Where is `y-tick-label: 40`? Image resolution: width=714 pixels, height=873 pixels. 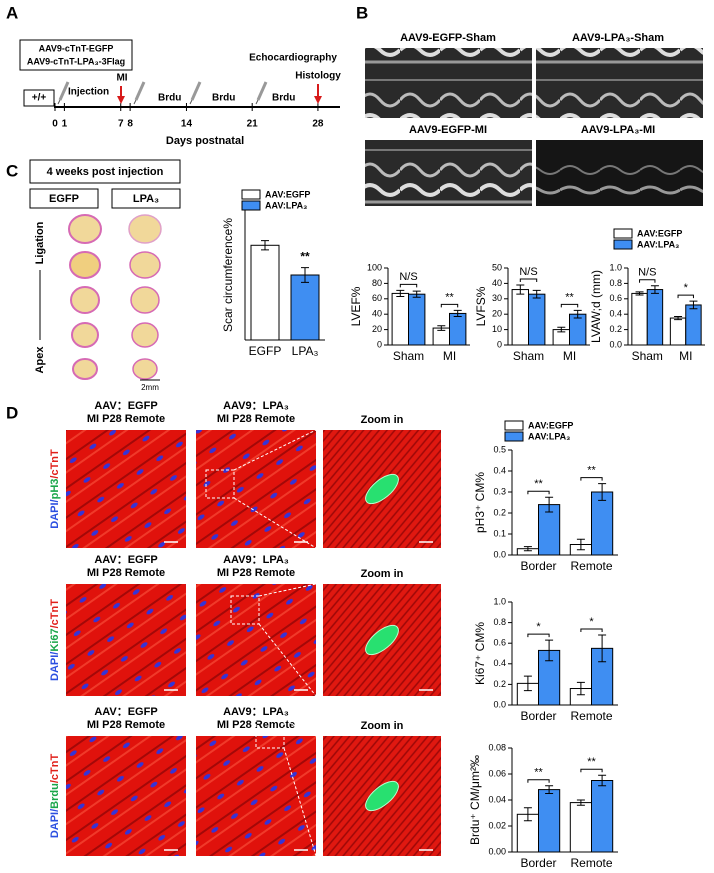
y-tick-label: 40 is located at coordinates (377, 314).